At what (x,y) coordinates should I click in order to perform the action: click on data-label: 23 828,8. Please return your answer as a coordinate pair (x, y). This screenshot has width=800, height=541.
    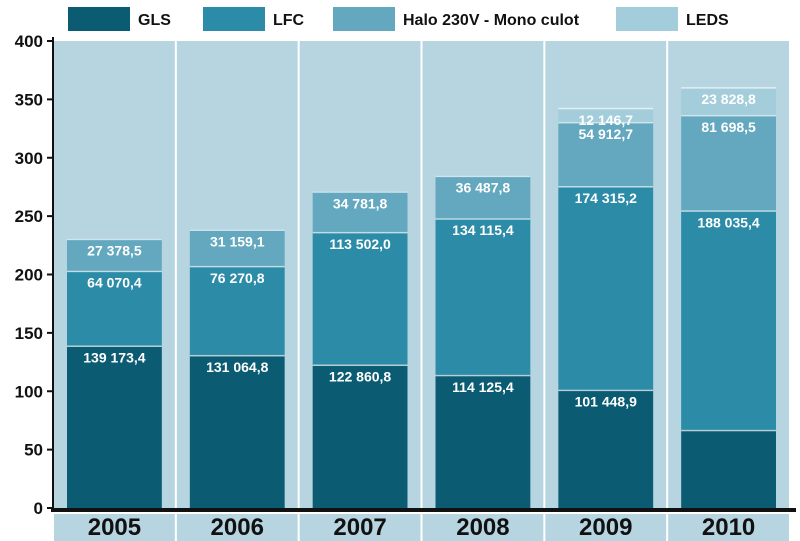
    Looking at the image, I should click on (728, 99).